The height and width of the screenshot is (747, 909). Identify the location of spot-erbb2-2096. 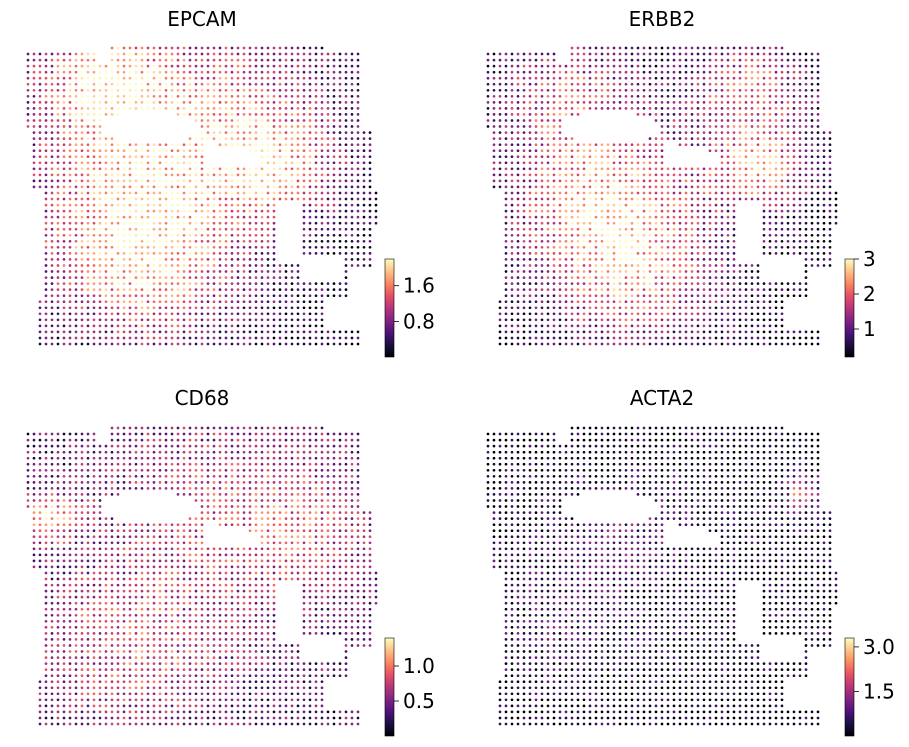
(530, 296).